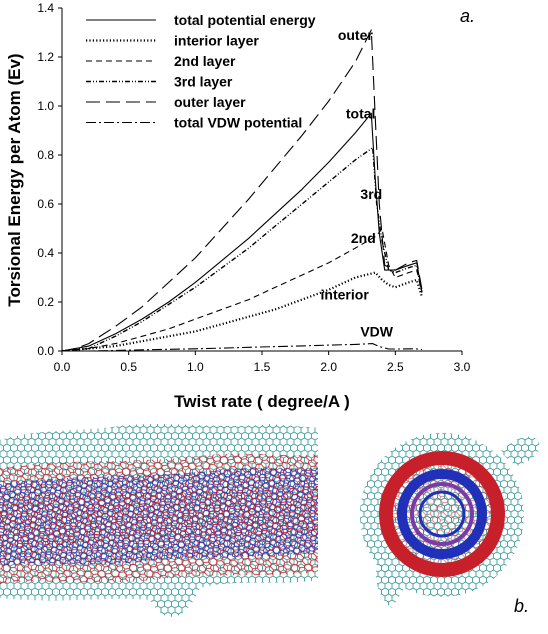 This screenshot has width=548, height=634. I want to click on series-line-short-dash, so click(242, 289).